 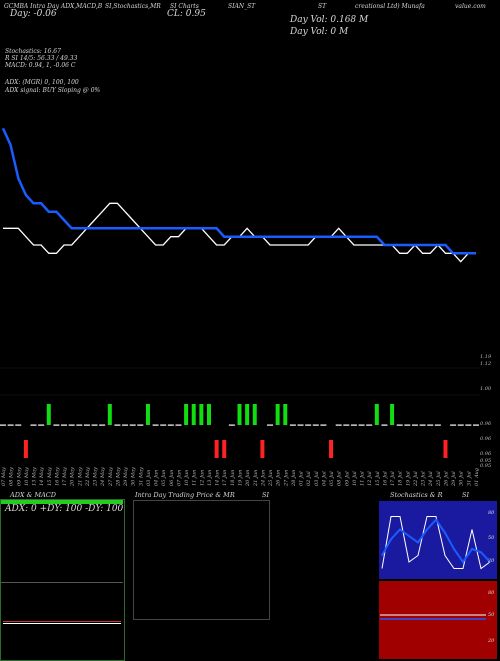 What do you see at coordinates (233, 478) in the screenshot?
I see `x-axis-label: 18 Jun` at bounding box center [233, 478].